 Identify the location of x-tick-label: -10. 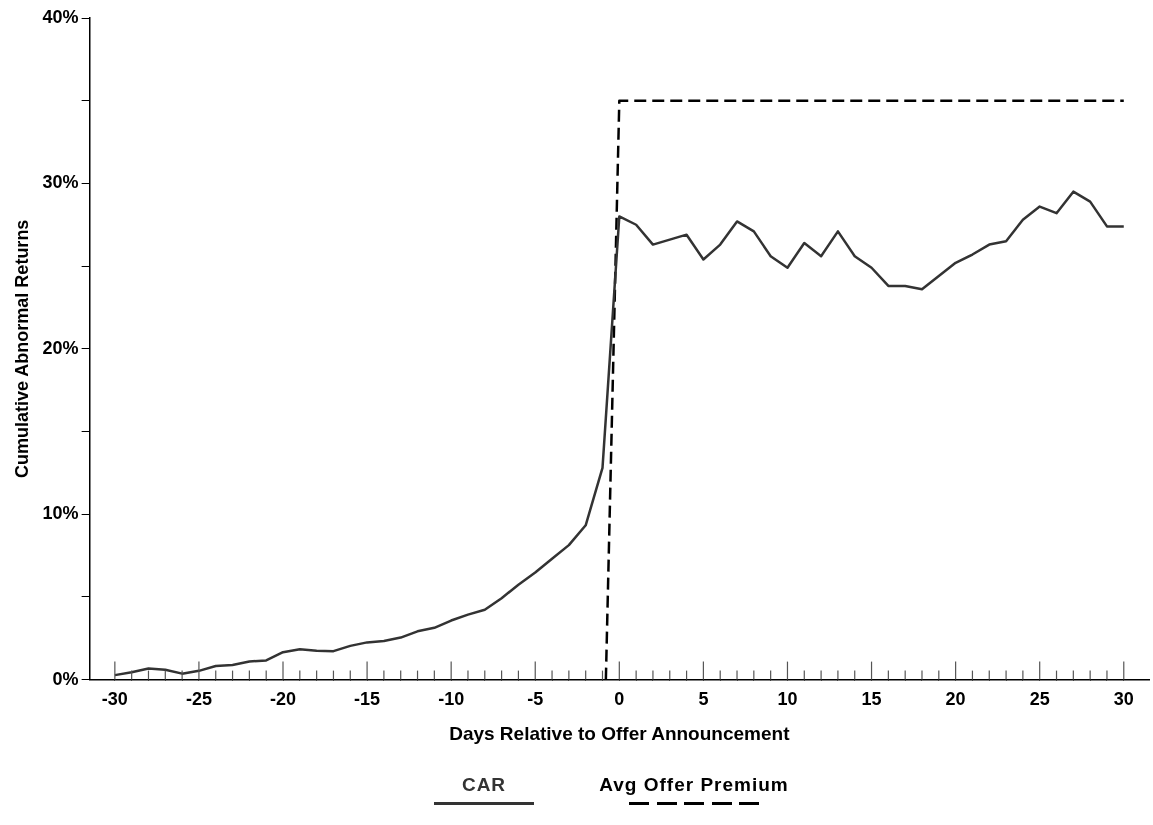
(451, 699).